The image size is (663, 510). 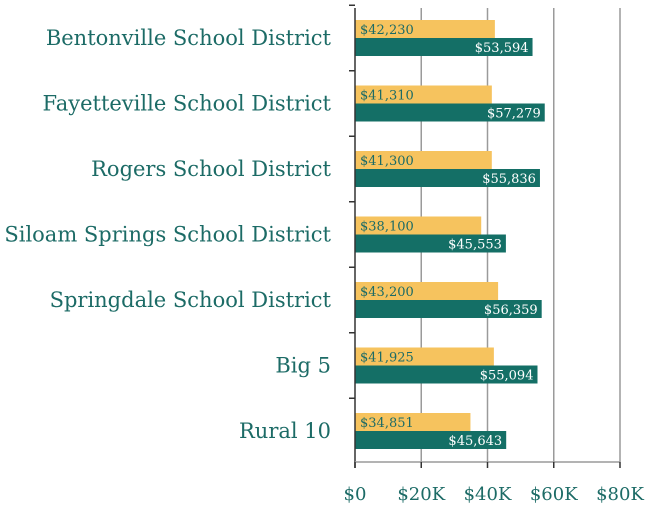 I want to click on x-tick-label-2: $40K, so click(x=488, y=494).